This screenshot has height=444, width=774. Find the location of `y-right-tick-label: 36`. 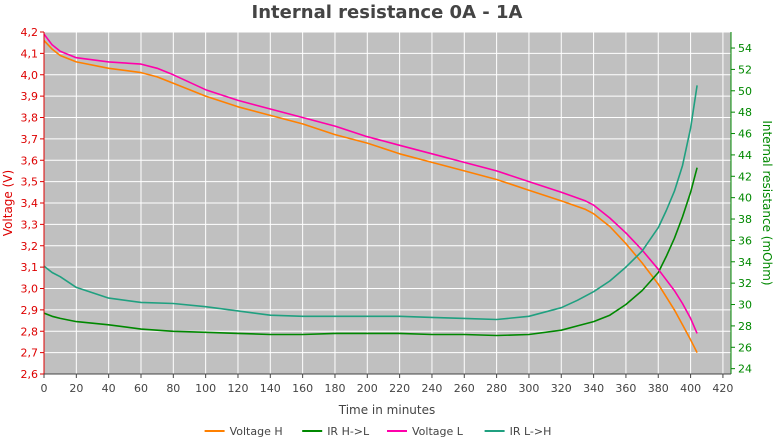

y-right-tick-label: 36 is located at coordinates (745, 240).